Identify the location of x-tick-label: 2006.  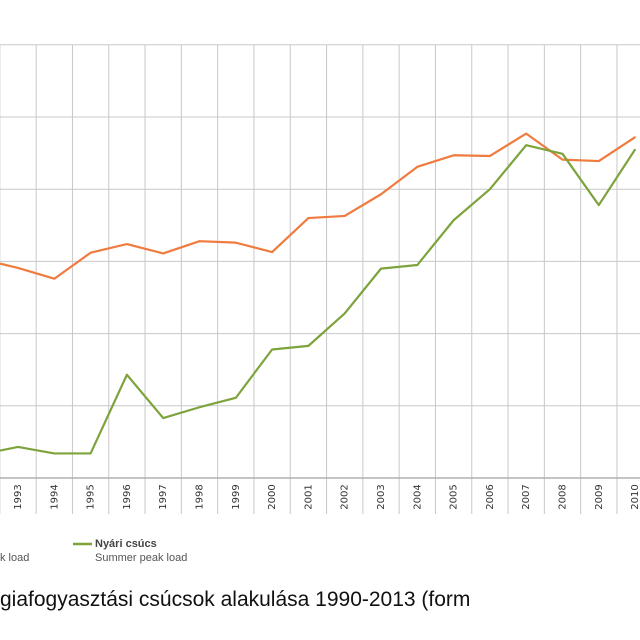
(490, 496).